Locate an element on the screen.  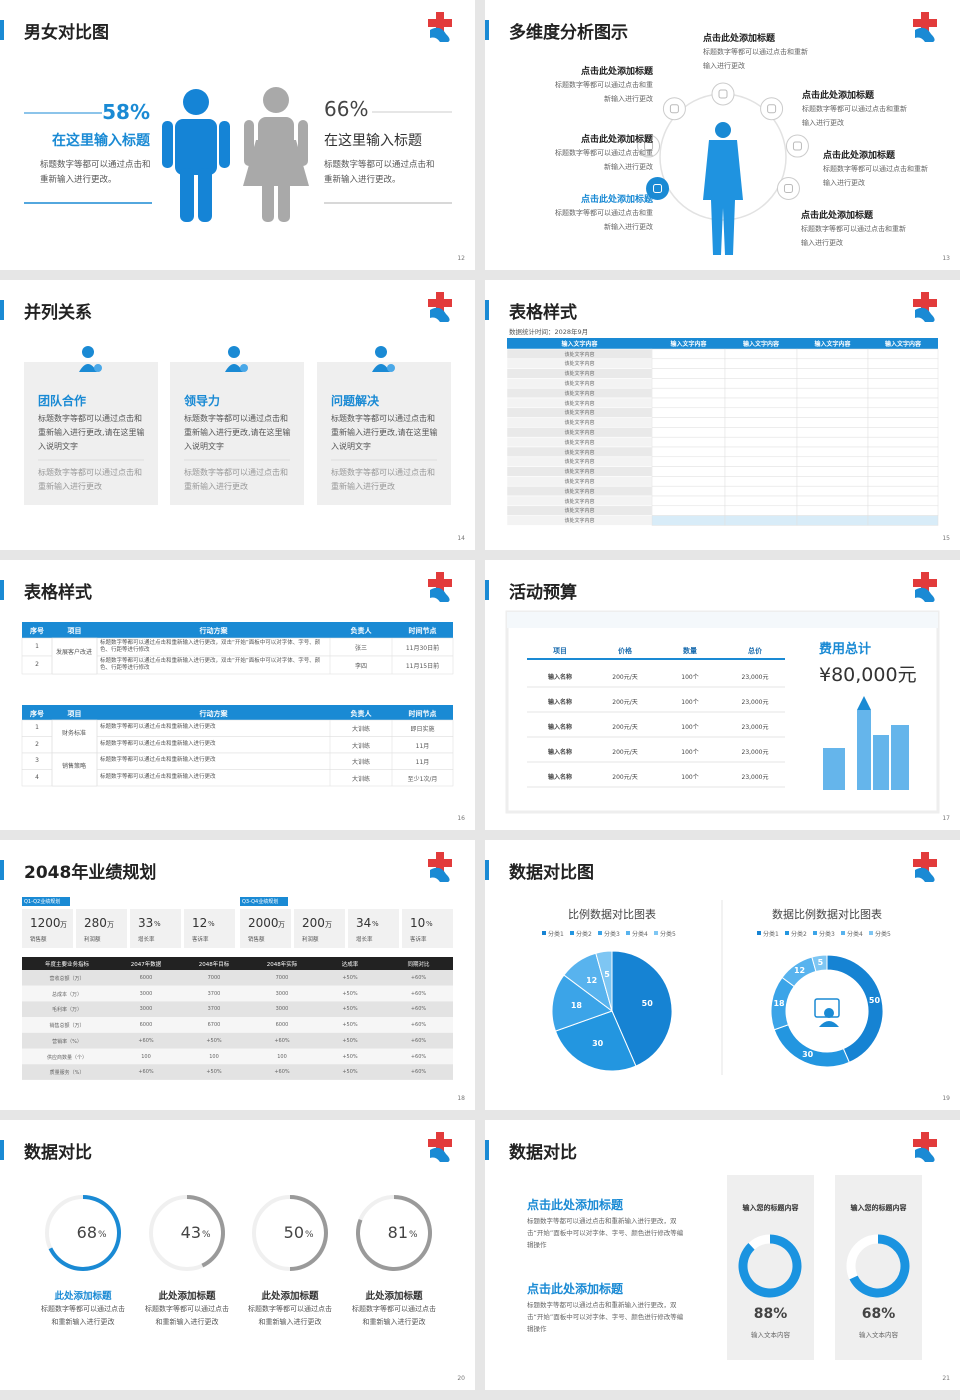
slide-title: 并列关系 is located at coordinates (58, 313).